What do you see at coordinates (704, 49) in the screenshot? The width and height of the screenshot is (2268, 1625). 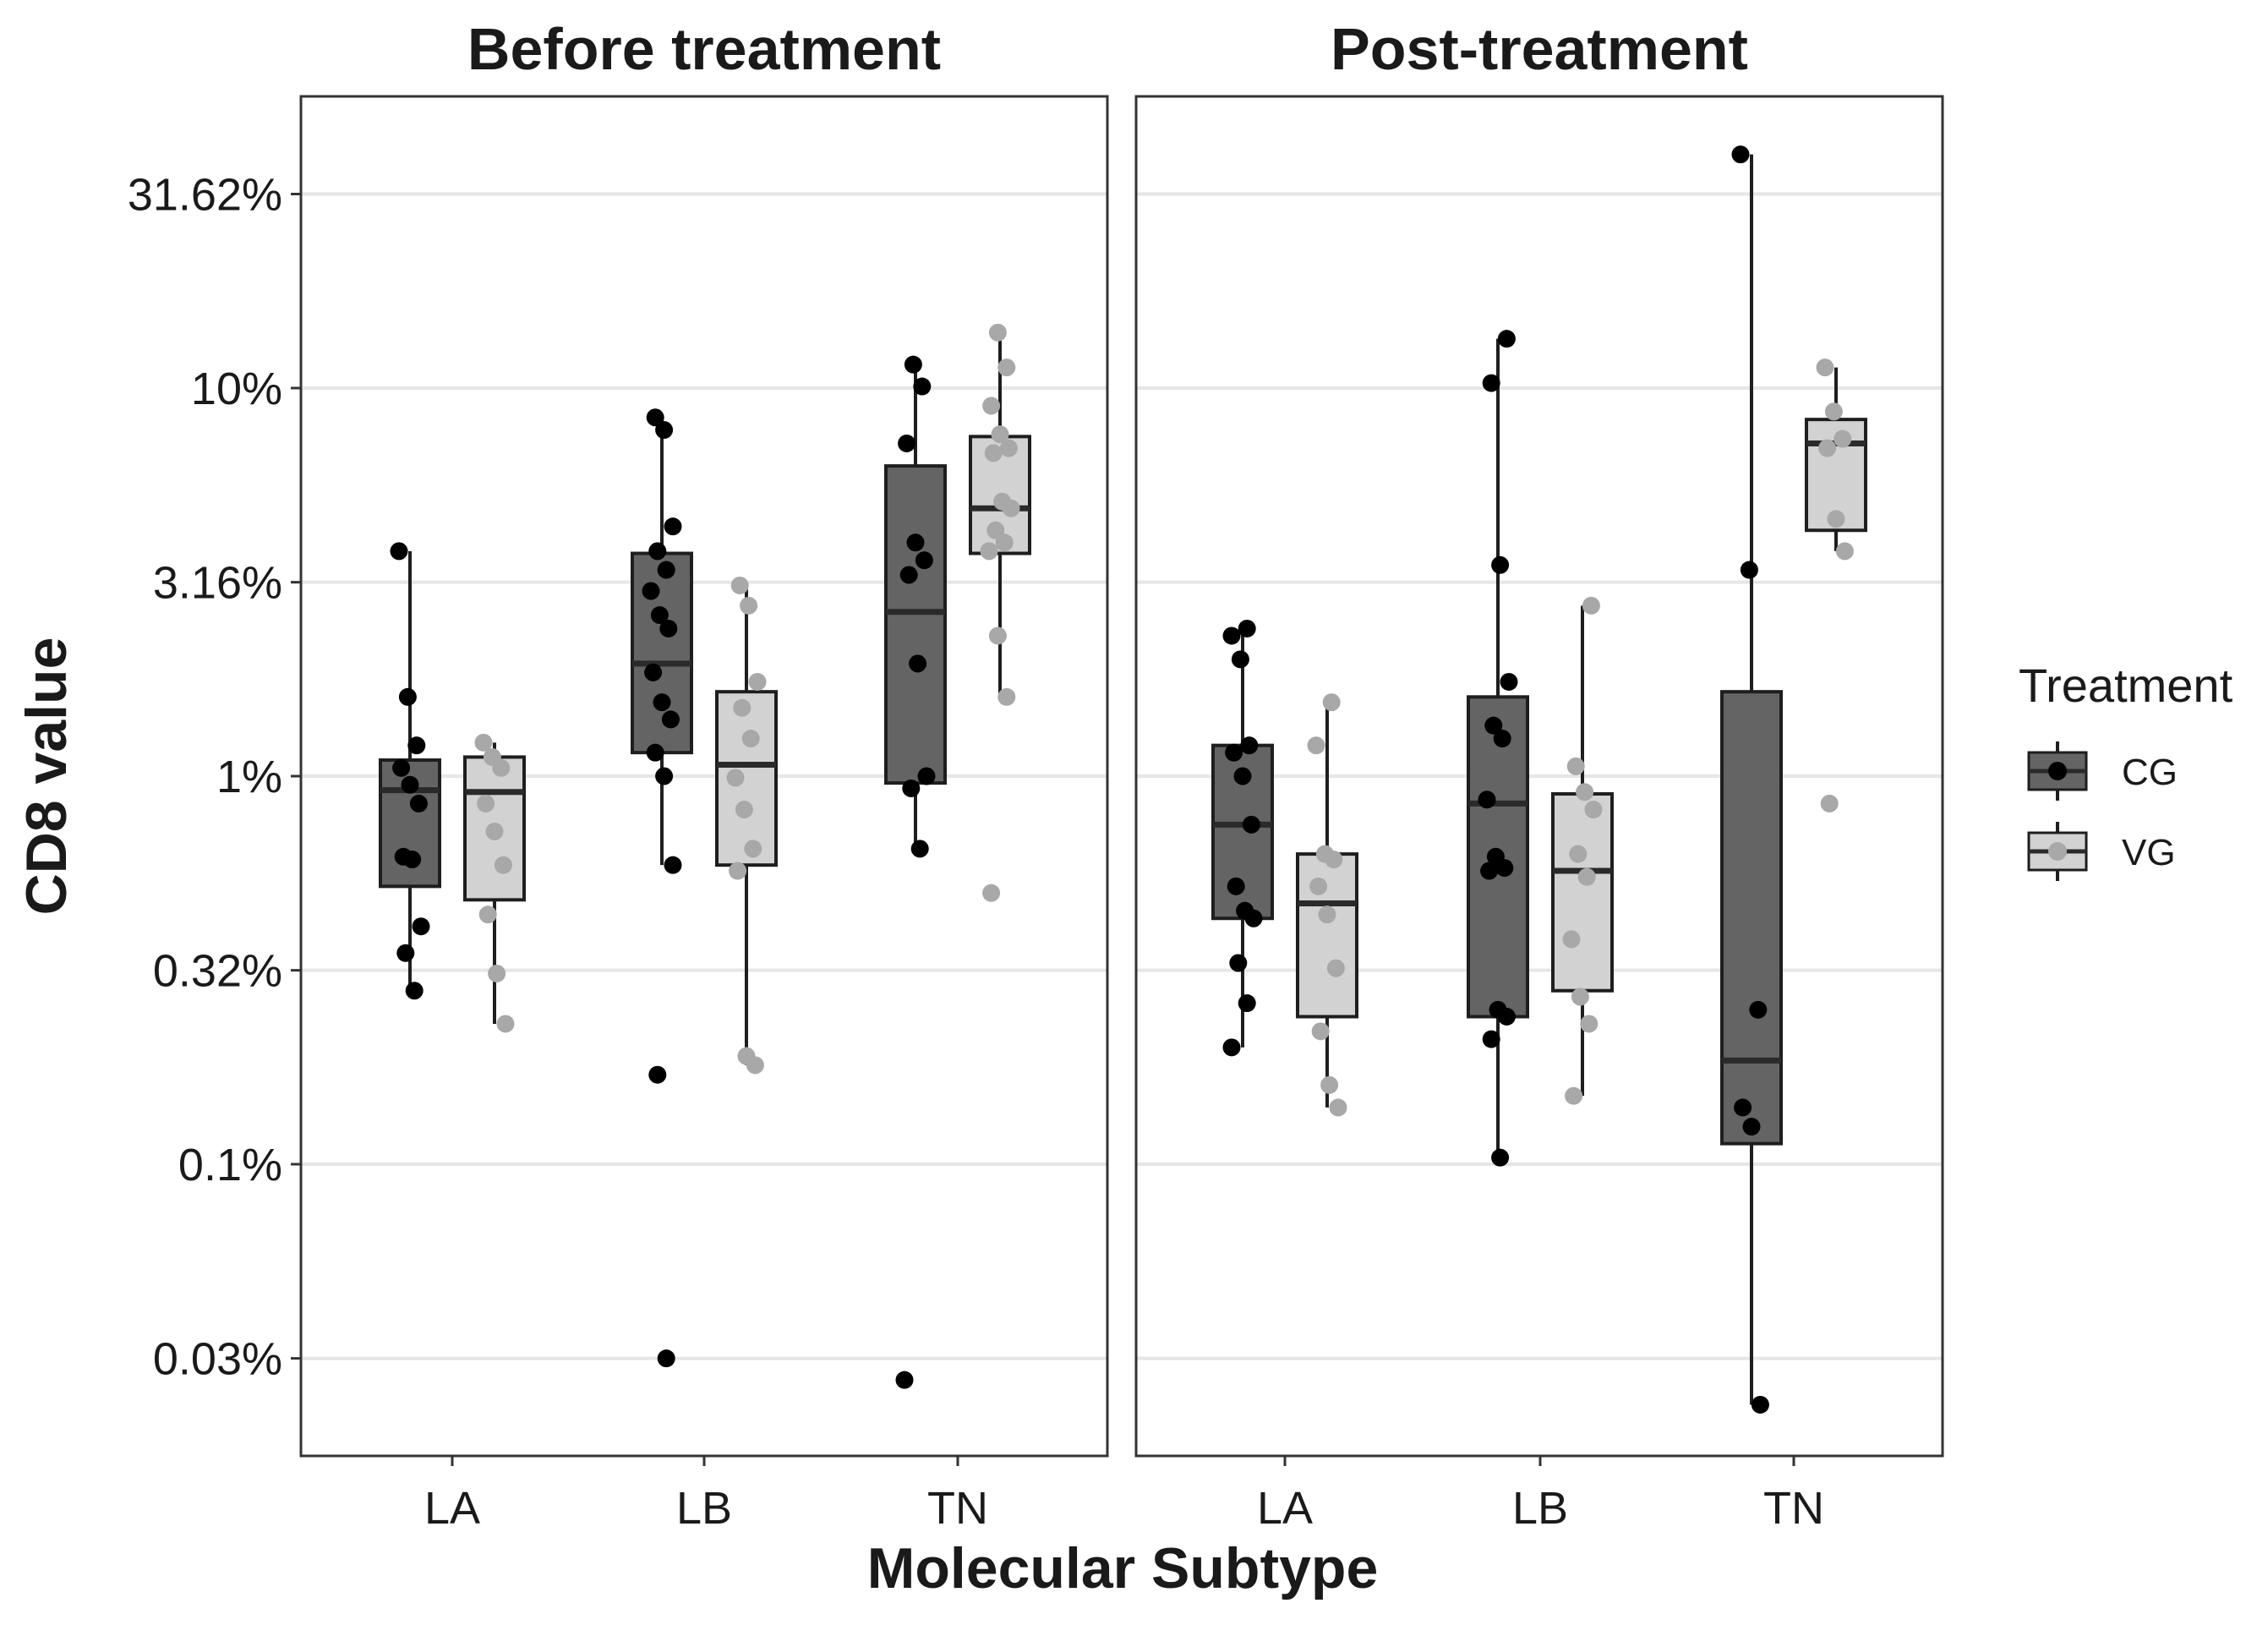 I see `facet-title: Before treatment` at bounding box center [704, 49].